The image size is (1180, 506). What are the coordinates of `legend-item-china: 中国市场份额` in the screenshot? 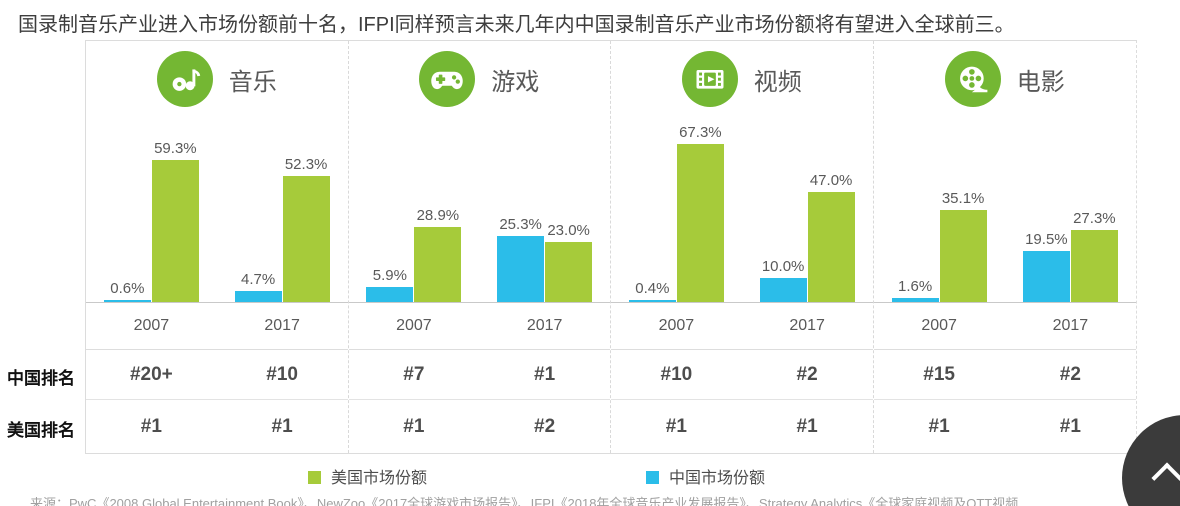 It's located at (705, 476).